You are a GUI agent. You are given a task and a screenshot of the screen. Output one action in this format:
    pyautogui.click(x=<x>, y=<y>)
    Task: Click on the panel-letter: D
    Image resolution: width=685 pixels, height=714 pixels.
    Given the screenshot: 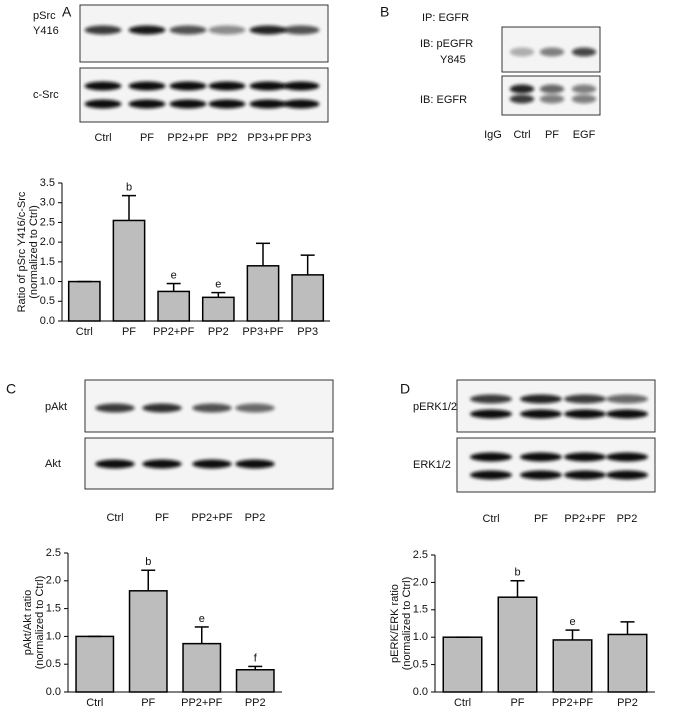 What is the action you would take?
    pyautogui.click(x=405, y=389)
    